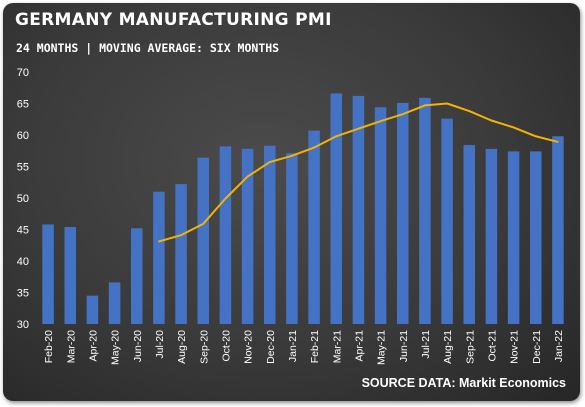 The height and width of the screenshot is (407, 585). Describe the element at coordinates (271, 347) in the screenshot. I see `x-tick-label: Dec-20` at that location.